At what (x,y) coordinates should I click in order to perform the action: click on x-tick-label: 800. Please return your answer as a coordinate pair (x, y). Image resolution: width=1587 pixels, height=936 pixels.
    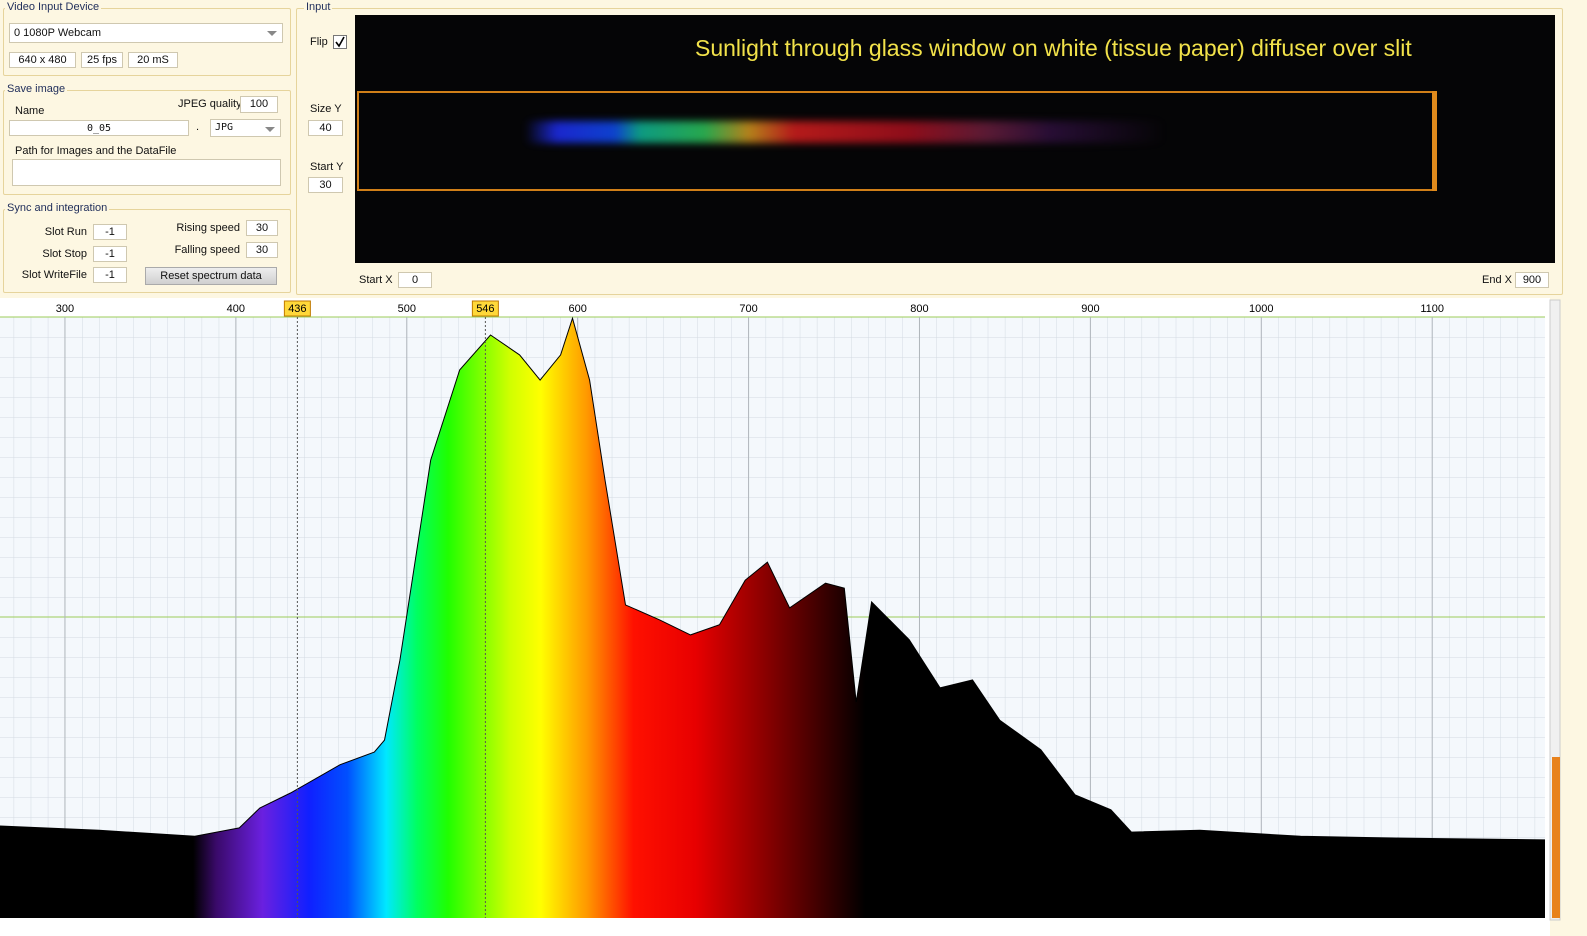
    Looking at the image, I should click on (919, 309).